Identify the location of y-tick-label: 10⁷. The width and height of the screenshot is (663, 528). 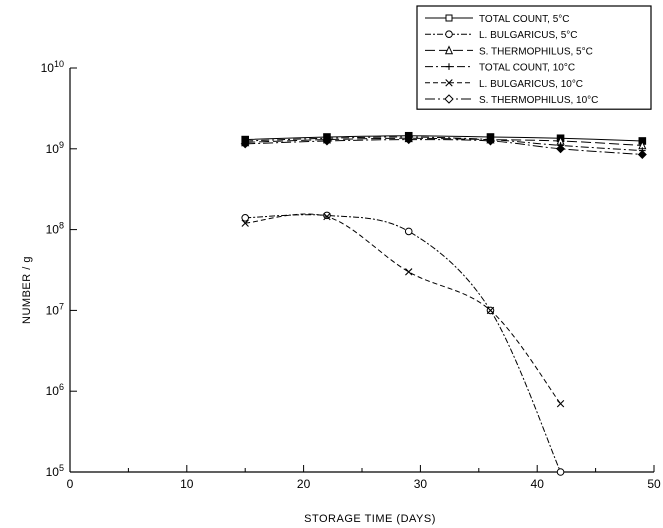
(55, 309).